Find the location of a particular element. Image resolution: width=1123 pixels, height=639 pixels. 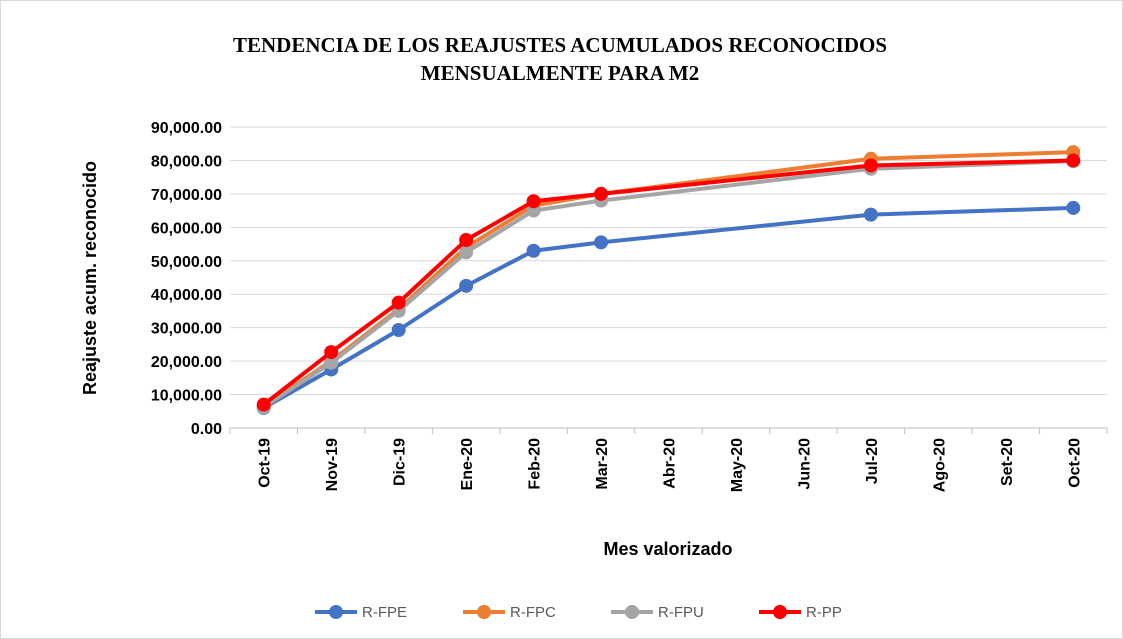

legend-label: R-FPC is located at coordinates (533, 612).